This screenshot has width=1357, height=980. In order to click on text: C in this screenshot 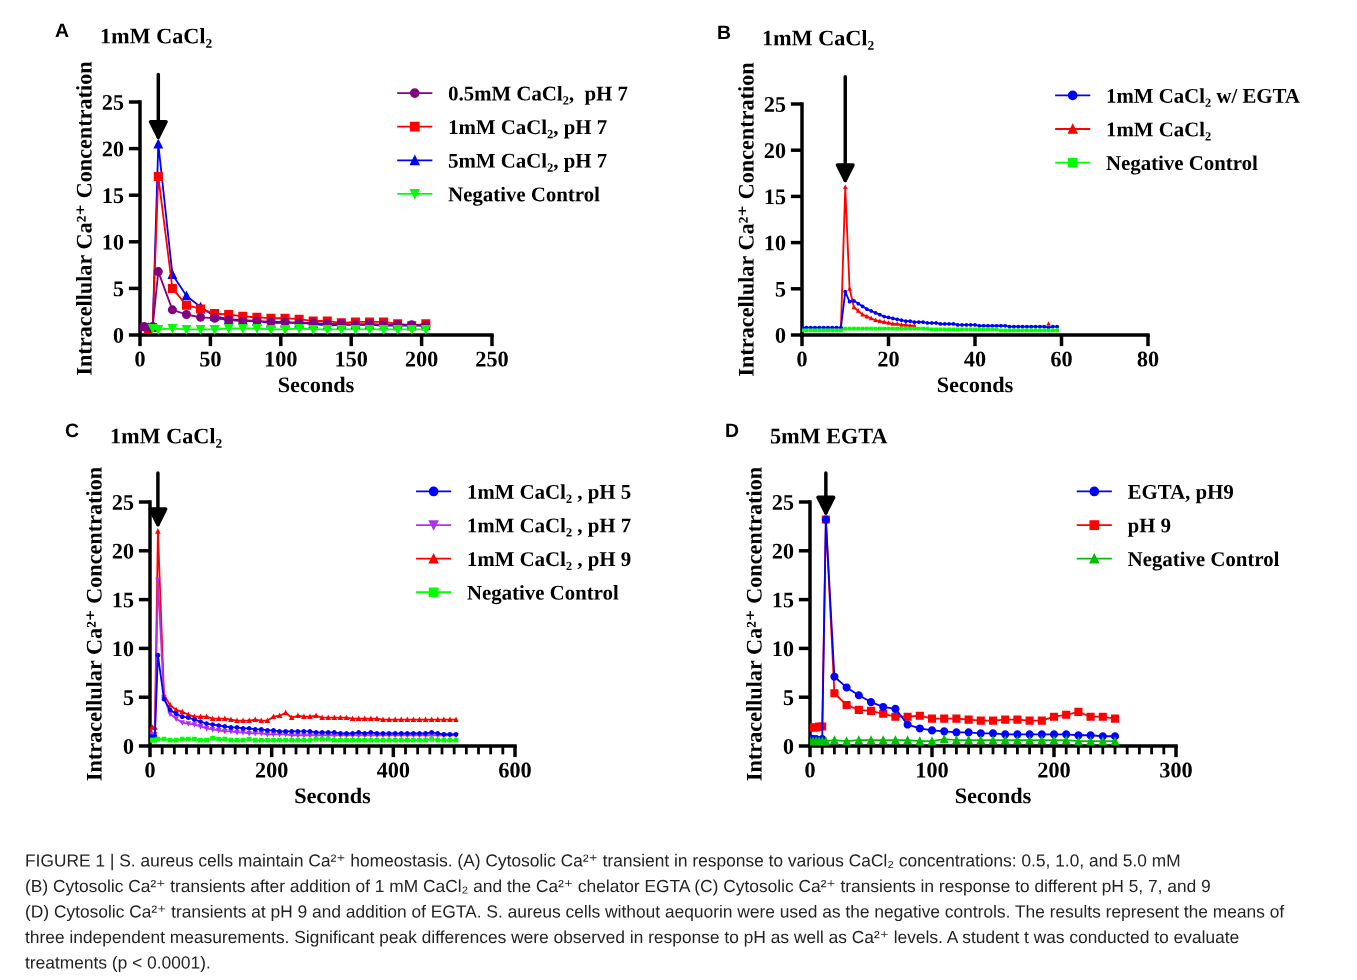, I will do `click(72, 430)`.